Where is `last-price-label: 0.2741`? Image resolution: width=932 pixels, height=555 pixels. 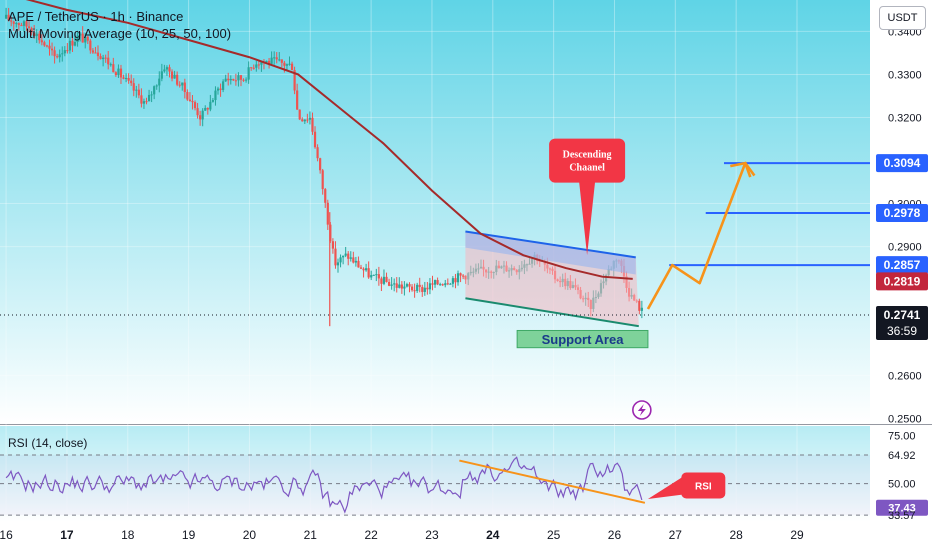
last-price-label: 0.2741 is located at coordinates (902, 315).